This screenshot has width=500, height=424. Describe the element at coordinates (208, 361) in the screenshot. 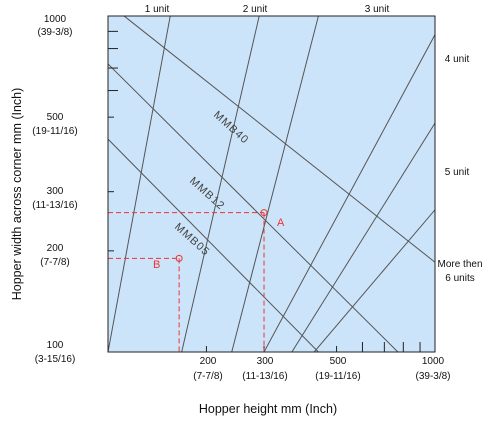

I see `x-tick-label-200: 200` at that location.